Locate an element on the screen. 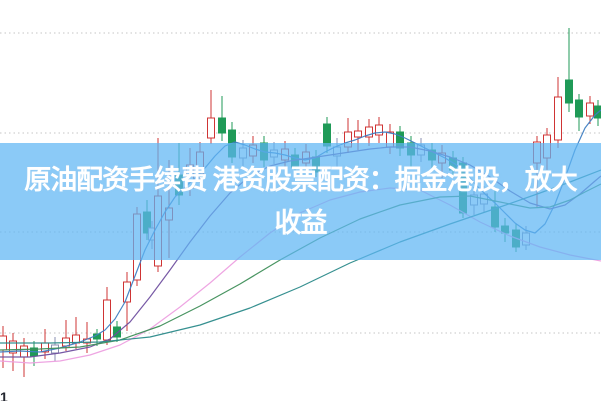 This screenshot has width=601, height=401. corner-watermark: 1 is located at coordinates (4, 395).